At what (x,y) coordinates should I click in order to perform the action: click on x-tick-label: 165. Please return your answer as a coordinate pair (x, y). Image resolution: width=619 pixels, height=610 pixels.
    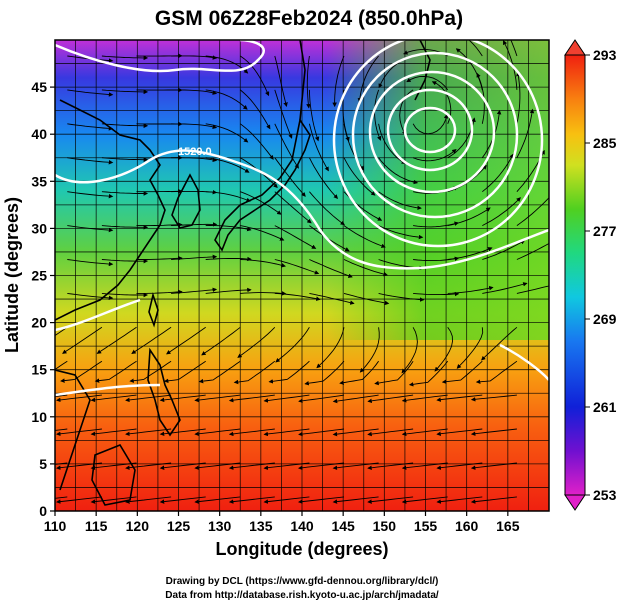
    Looking at the image, I should click on (508, 526).